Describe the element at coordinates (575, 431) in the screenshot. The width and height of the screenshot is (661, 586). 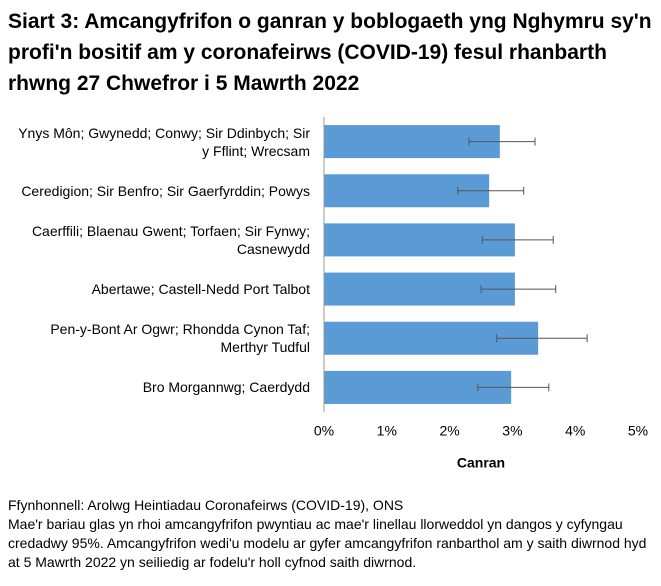
I see `x-tick-label: 4%` at that location.